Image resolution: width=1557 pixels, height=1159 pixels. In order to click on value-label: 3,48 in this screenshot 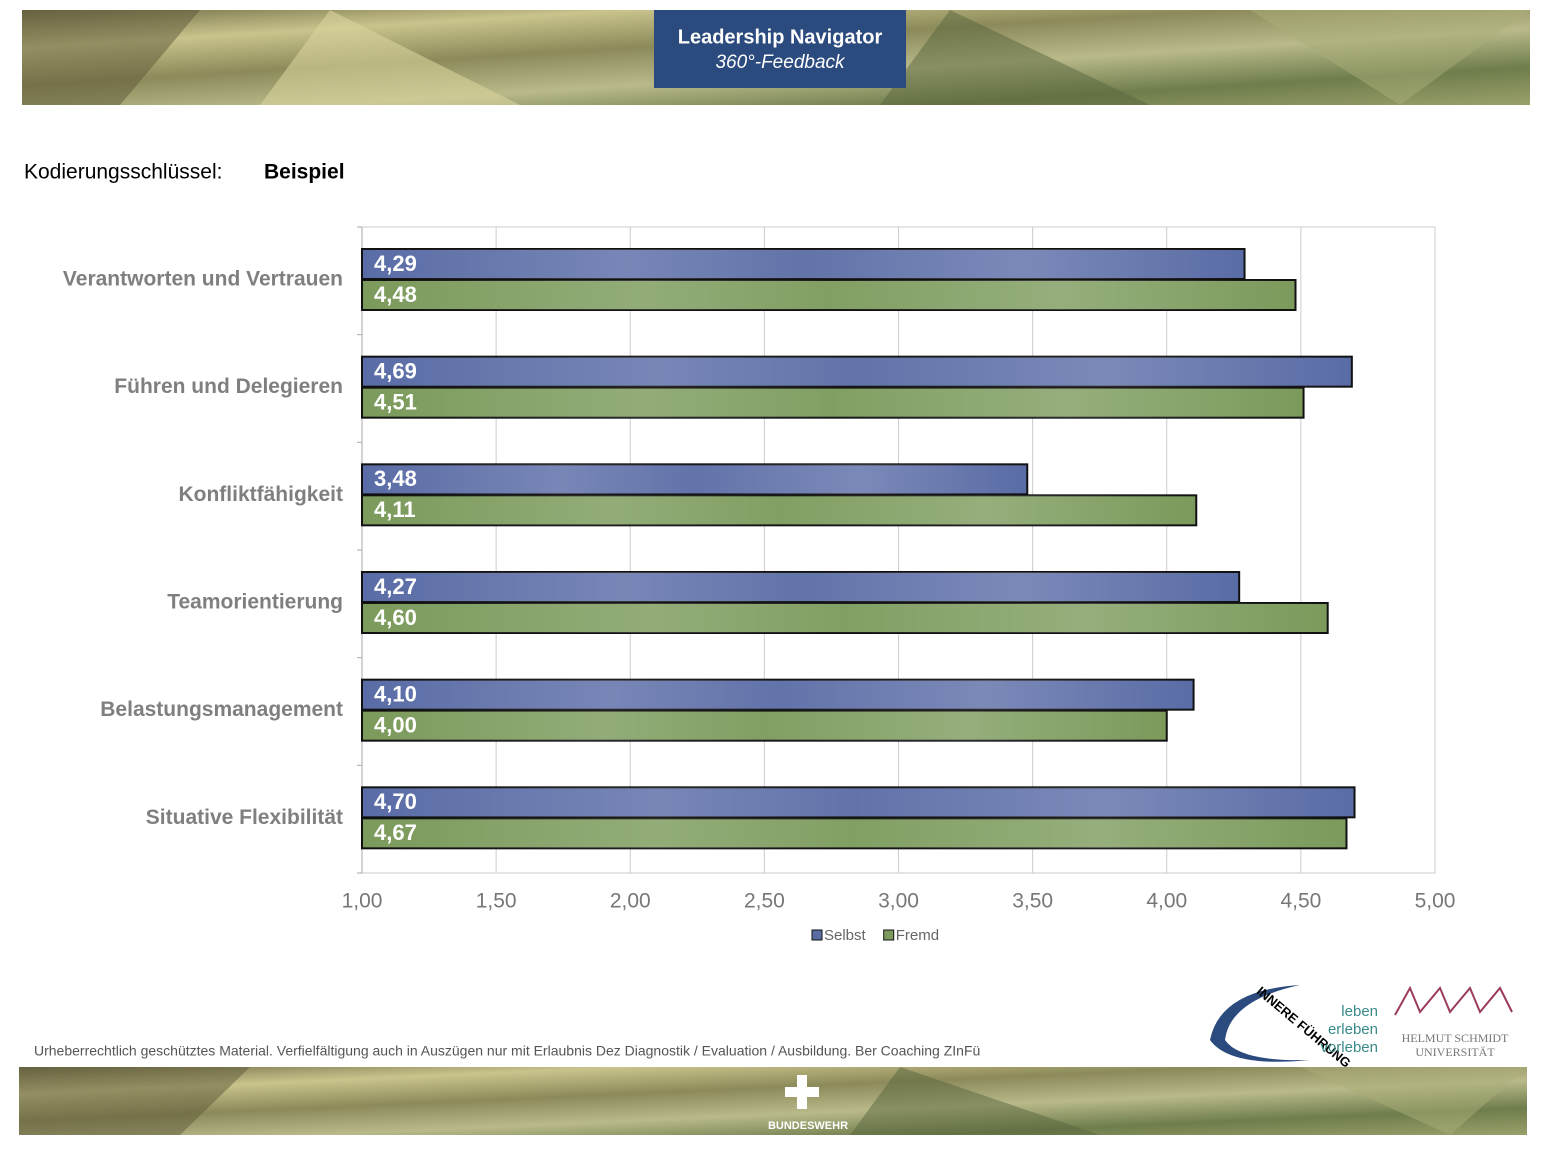, I will do `click(395, 478)`.